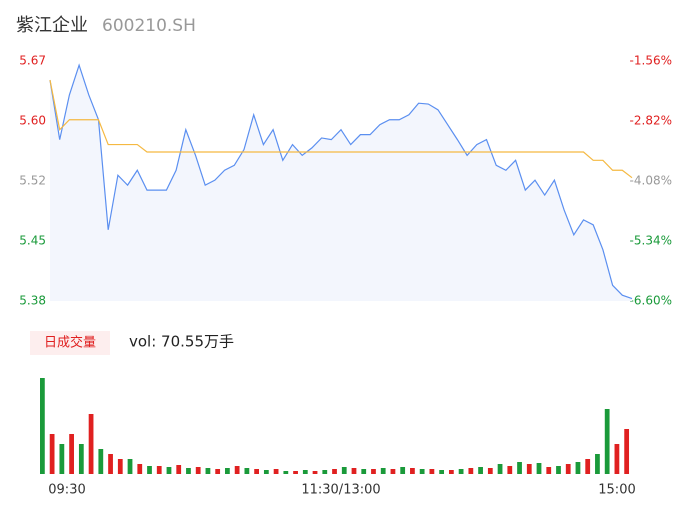 Image resolution: width=686 pixels, height=524 pixels. What do you see at coordinates (181, 342) in the screenshot?
I see `volume-total: vol: 70.55万手` at bounding box center [181, 342].